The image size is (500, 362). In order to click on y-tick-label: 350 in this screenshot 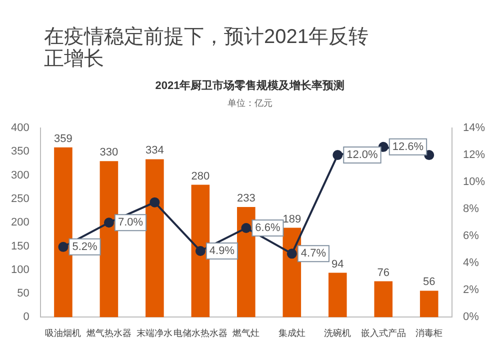, I will do `click(20, 152)`.